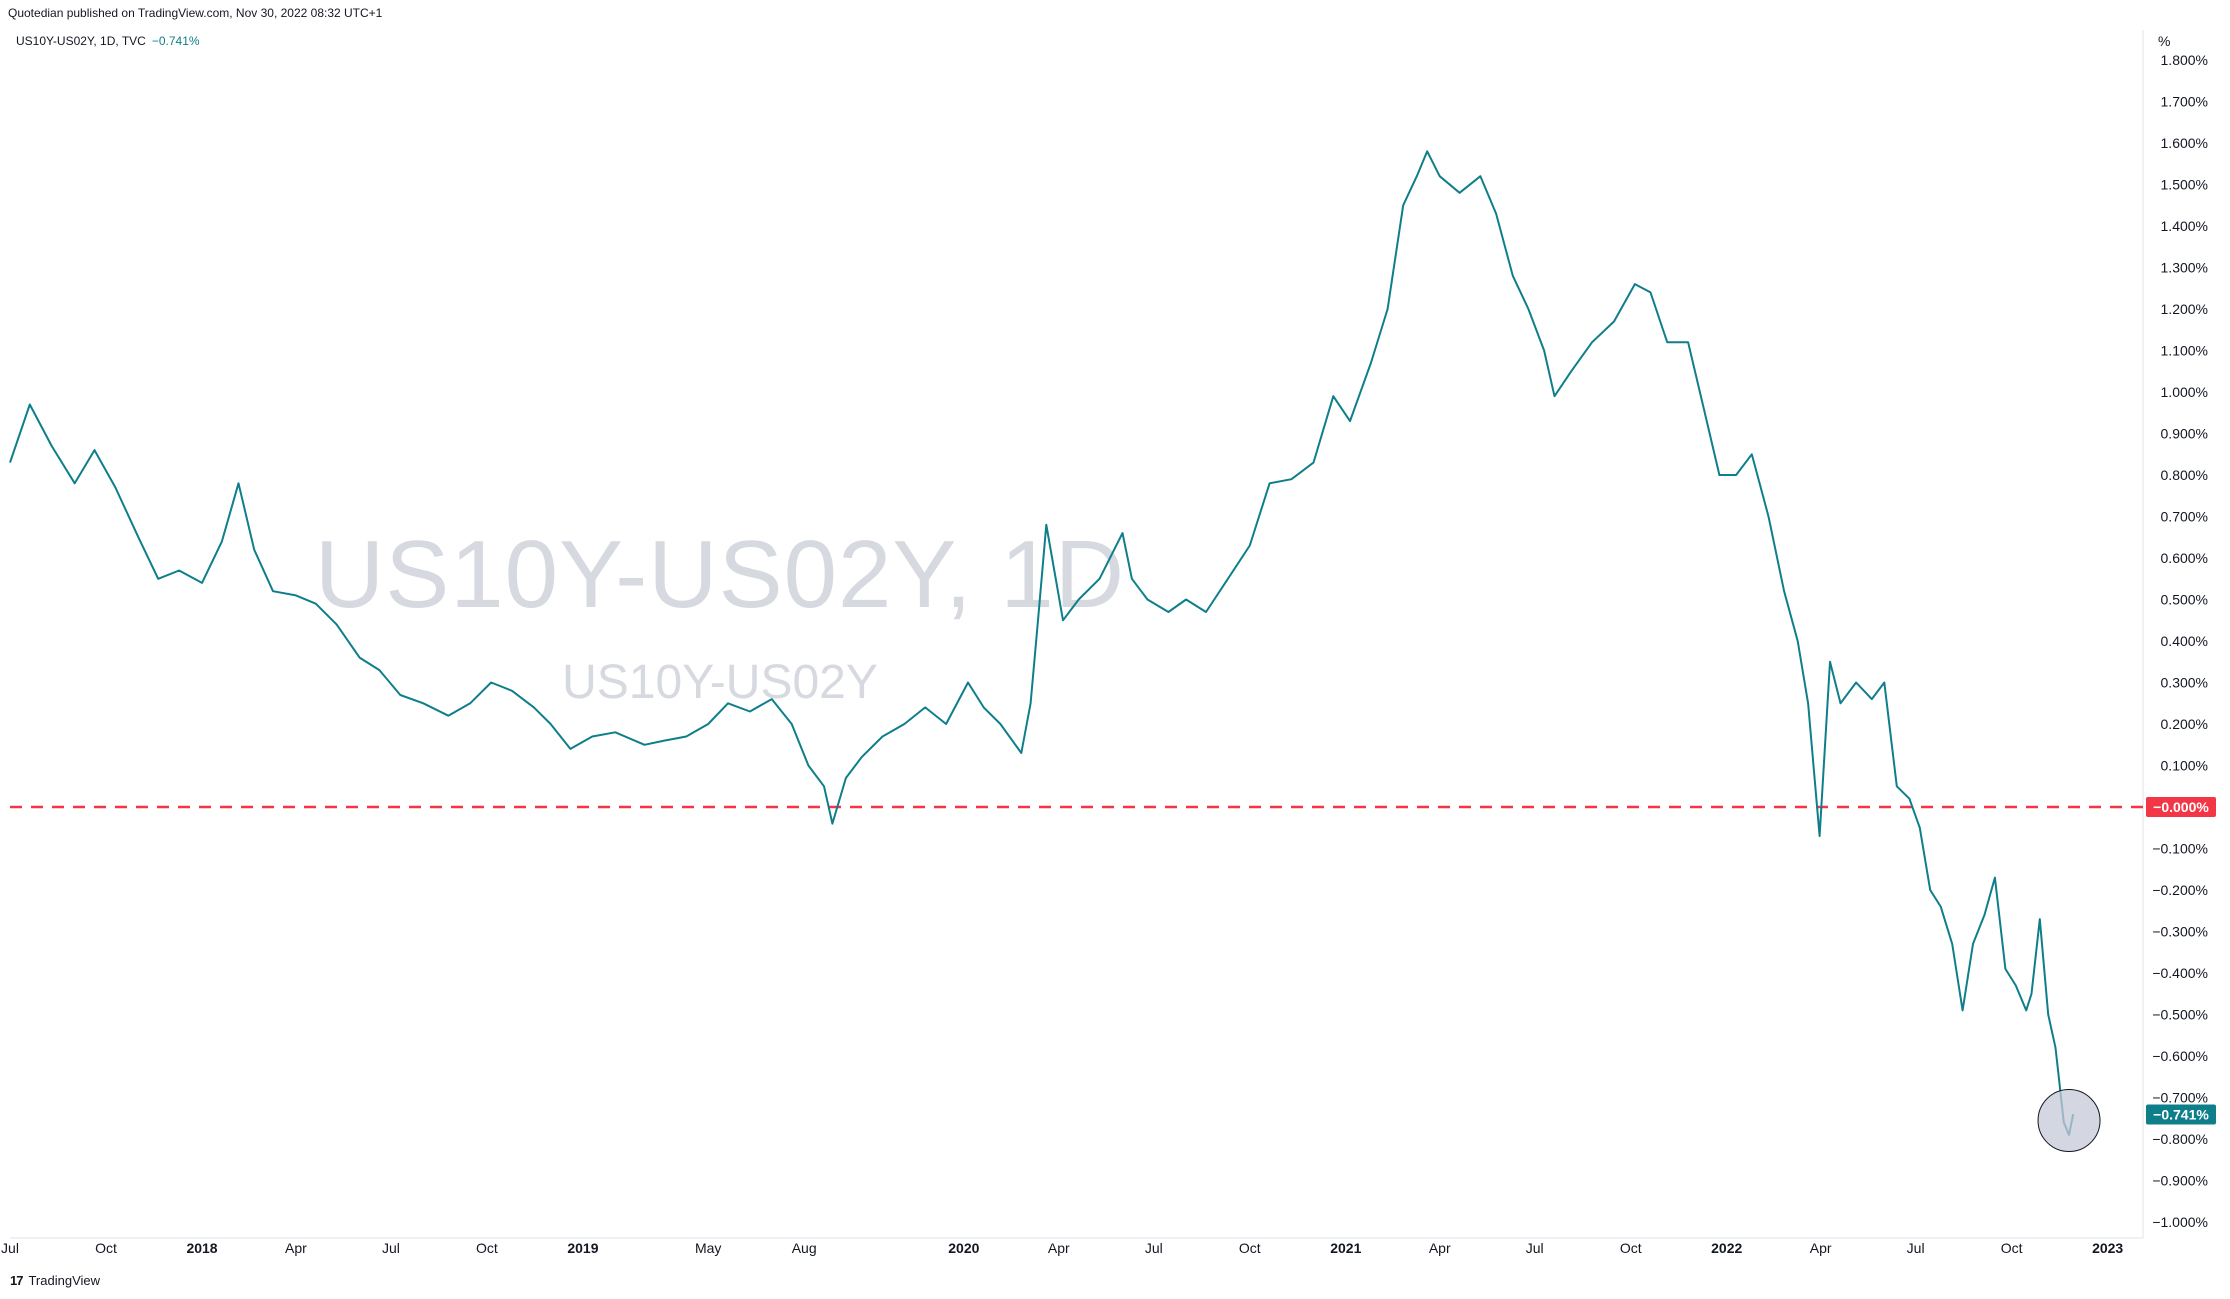 This screenshot has width=2230, height=1299. I want to click on footer-brand-label: TradingView, so click(64, 1280).